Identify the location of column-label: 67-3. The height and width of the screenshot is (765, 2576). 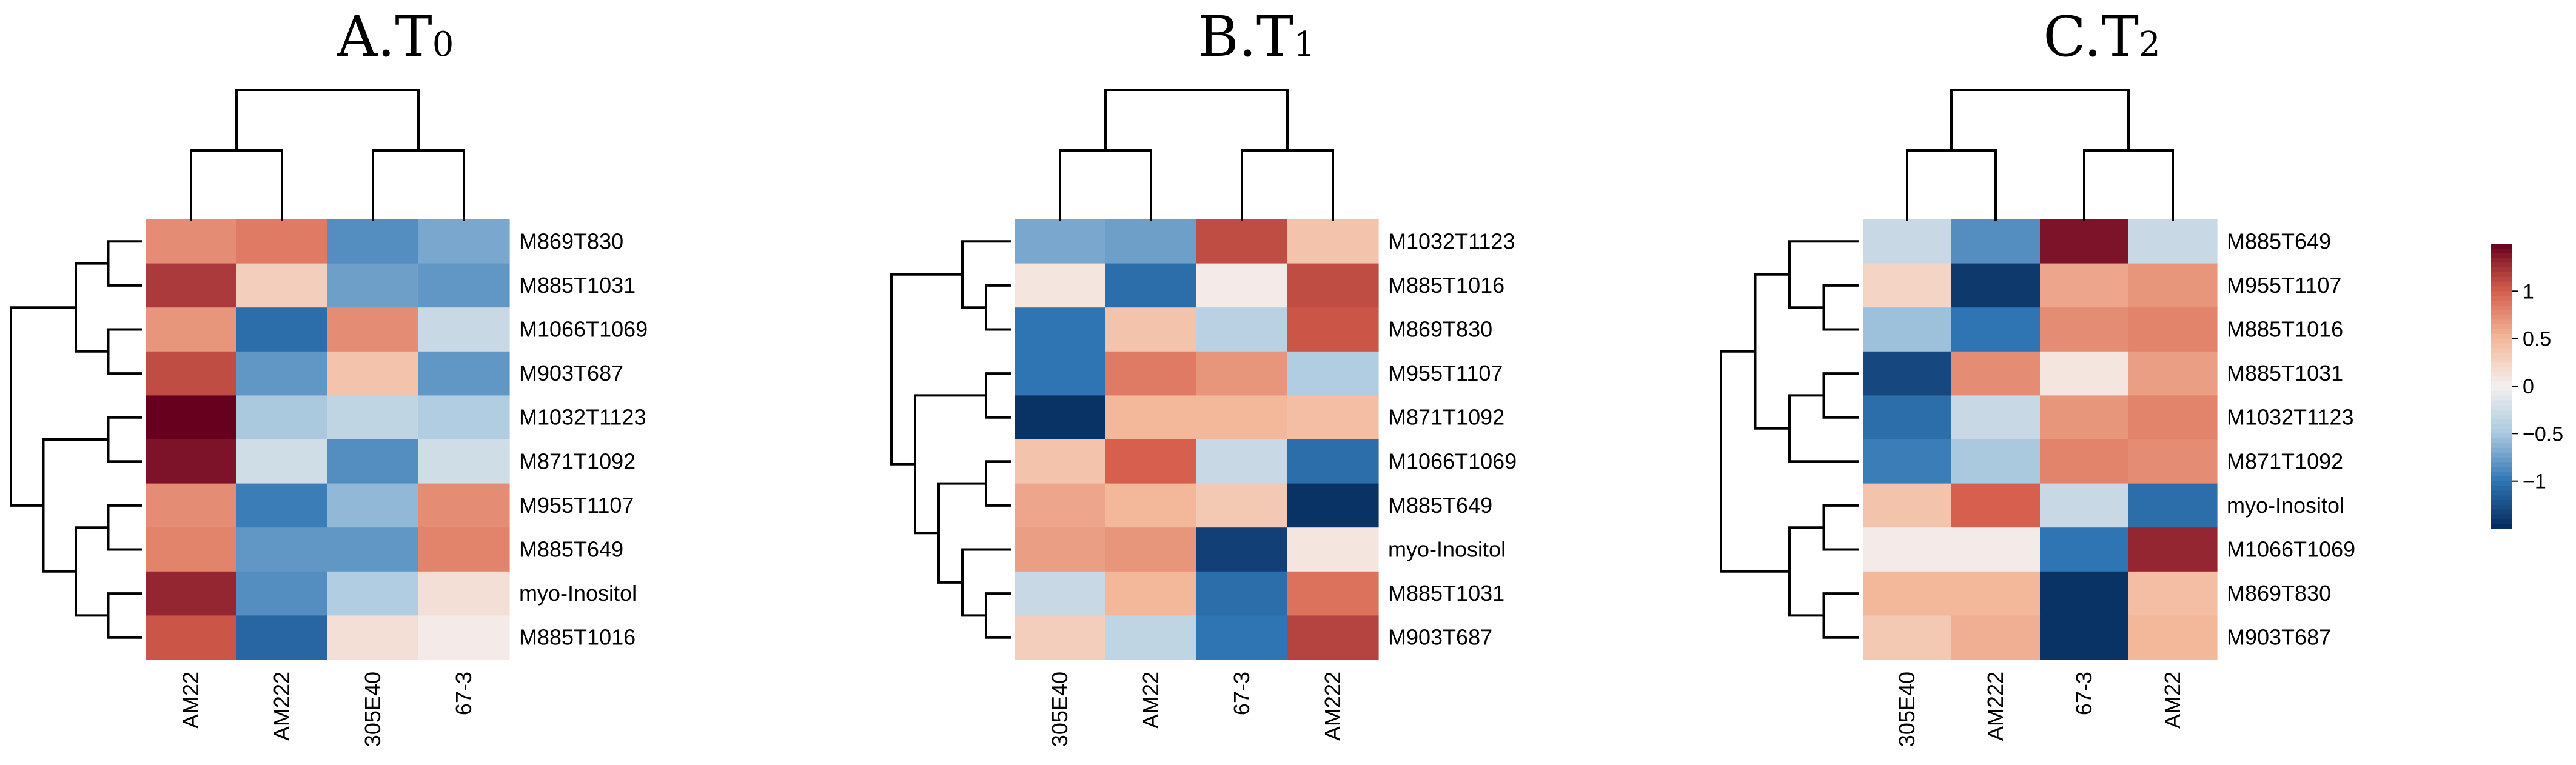
(2083, 693).